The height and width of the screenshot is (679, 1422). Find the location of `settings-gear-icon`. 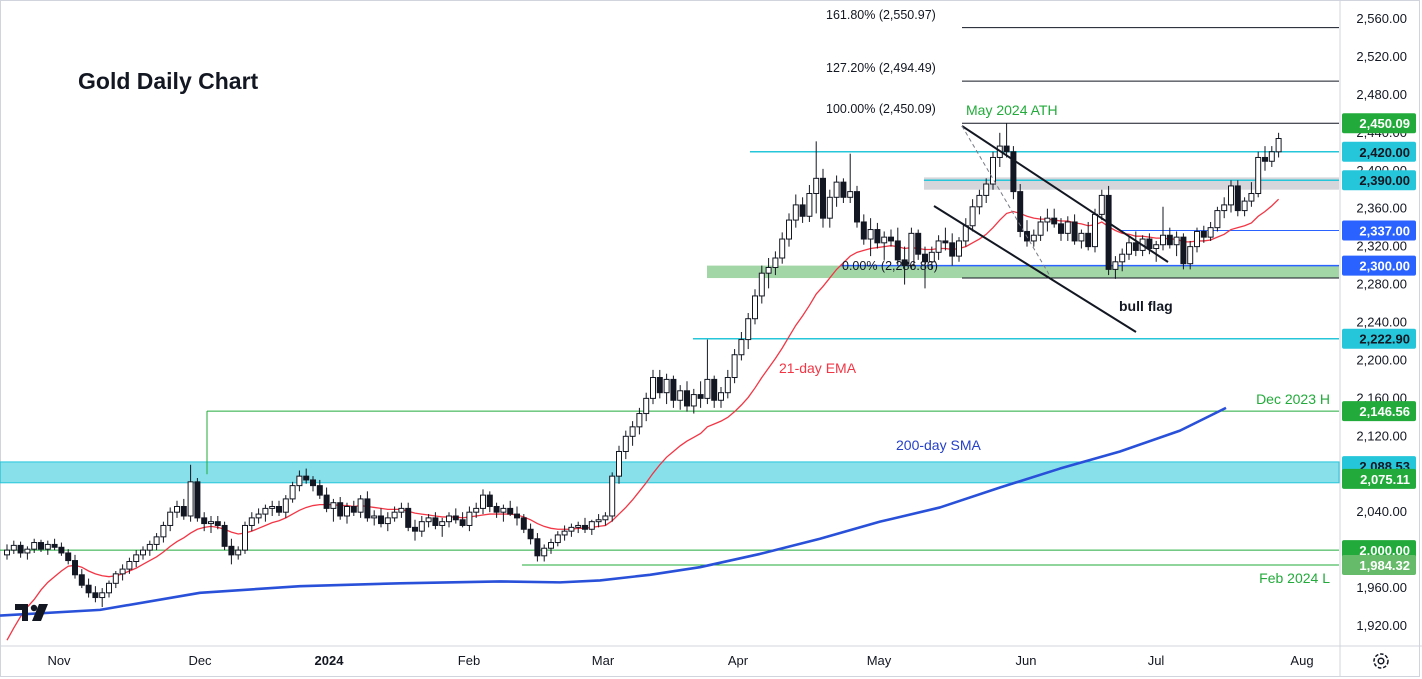

settings-gear-icon is located at coordinates (1381, 661).